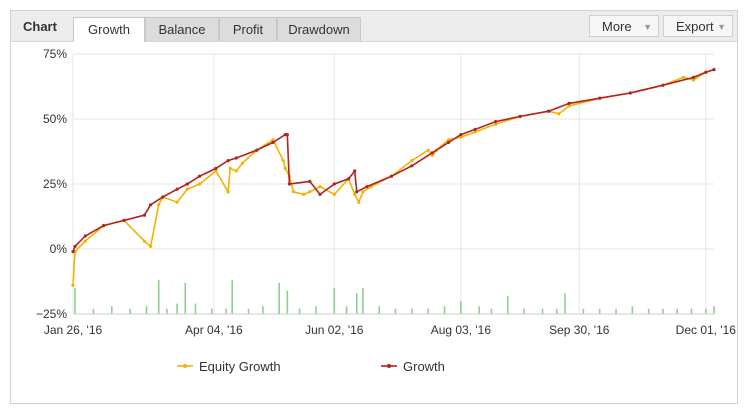 This screenshot has height=416, width=749. I want to click on x-tick-label: Sep 30, '16, so click(579, 330).